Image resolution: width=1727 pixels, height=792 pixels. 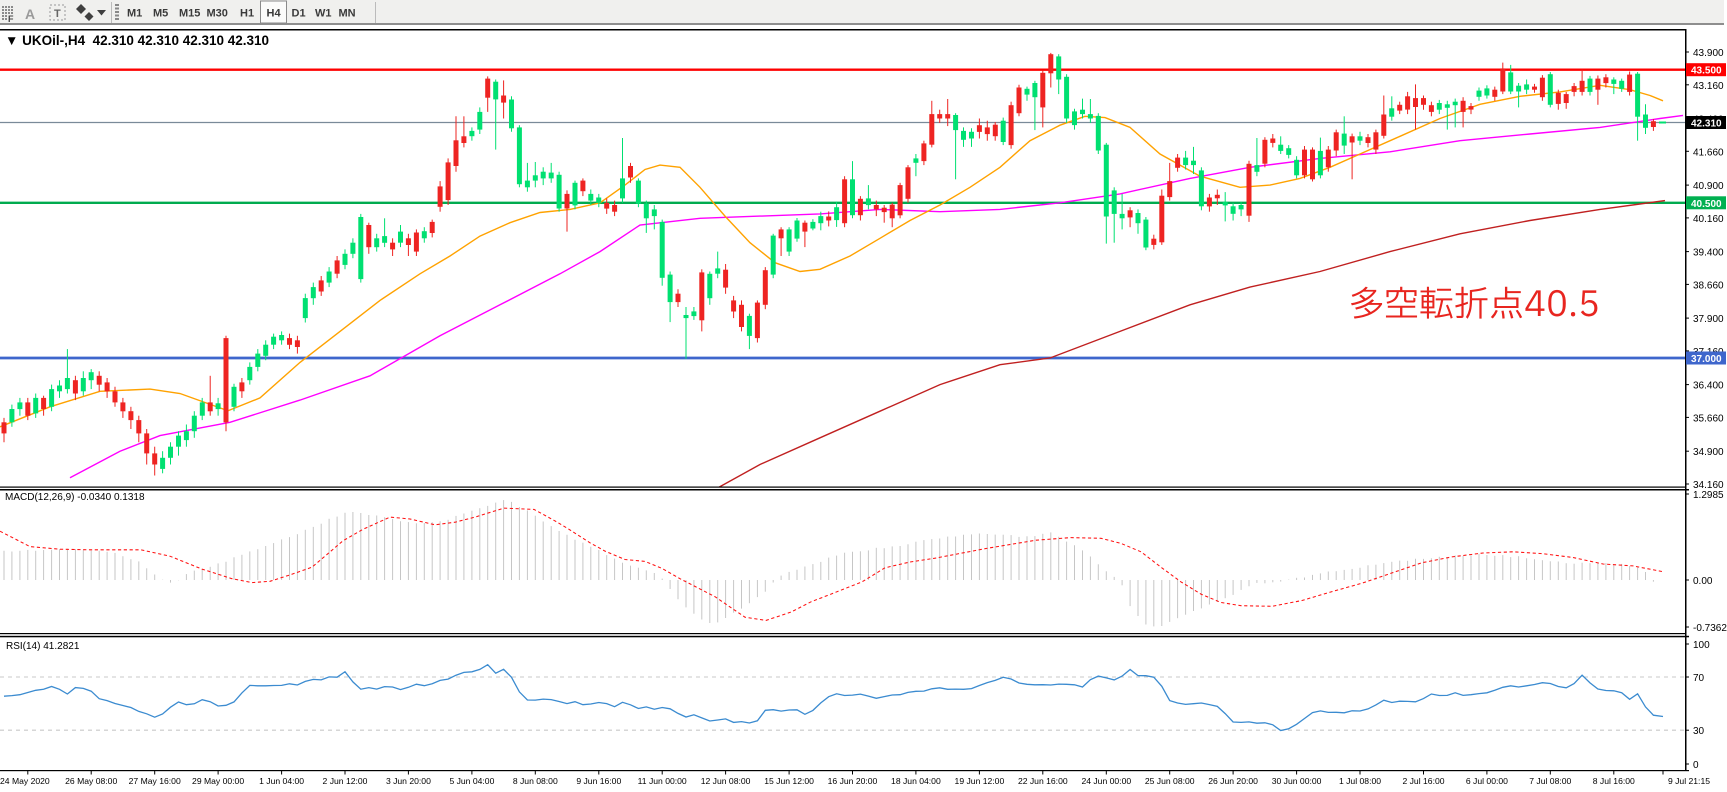 I want to click on svg-text: 40.500, so click(x=1706, y=204).